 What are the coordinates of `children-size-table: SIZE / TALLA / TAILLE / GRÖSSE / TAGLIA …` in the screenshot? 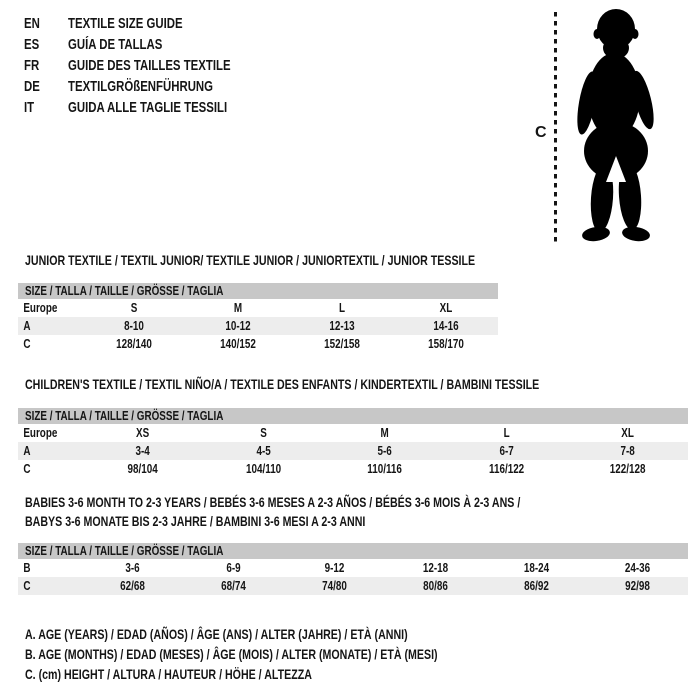 It's located at (353, 443).